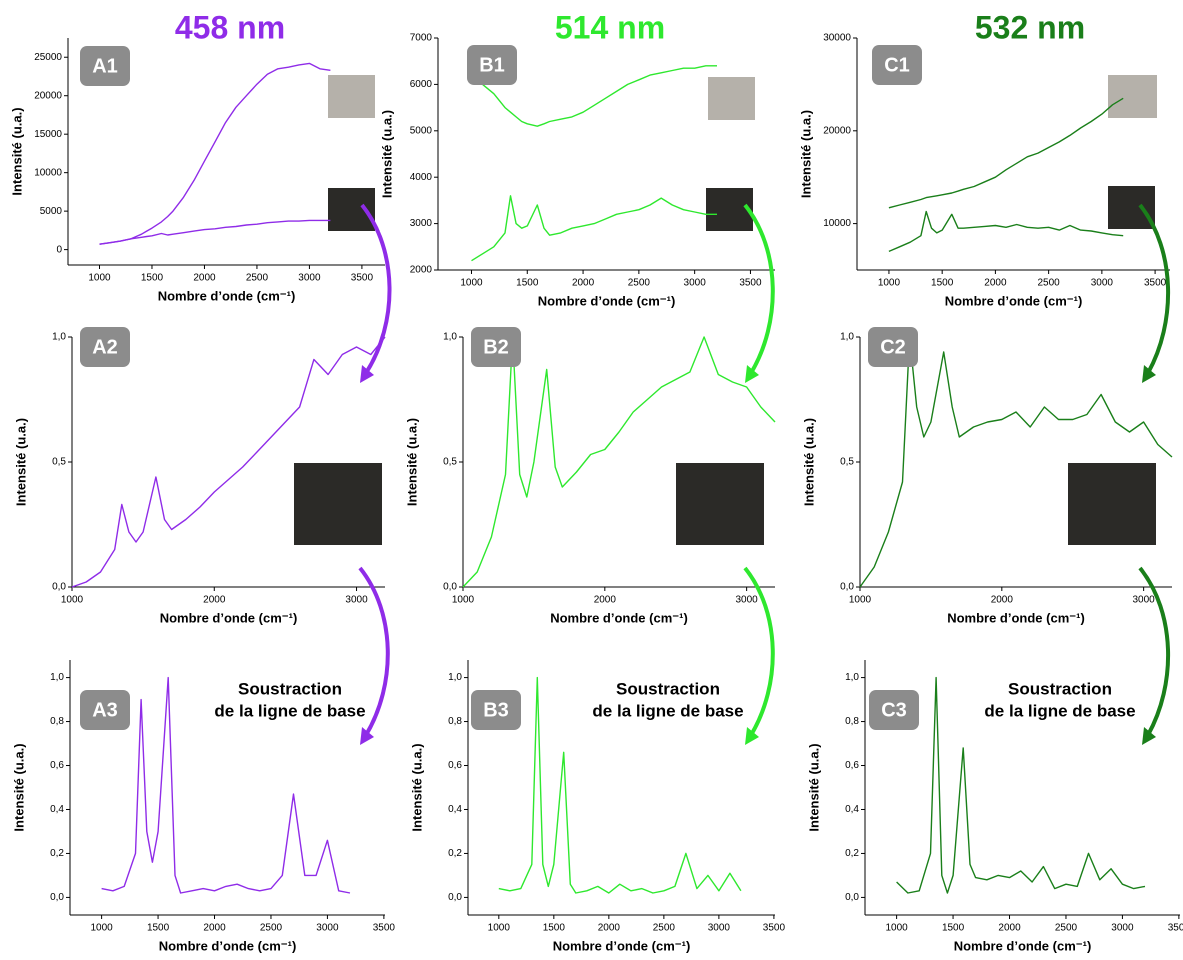 This screenshot has width=1183, height=960. What do you see at coordinates (421, 270) in the screenshot?
I see `y-tick-label: 2000` at bounding box center [421, 270].